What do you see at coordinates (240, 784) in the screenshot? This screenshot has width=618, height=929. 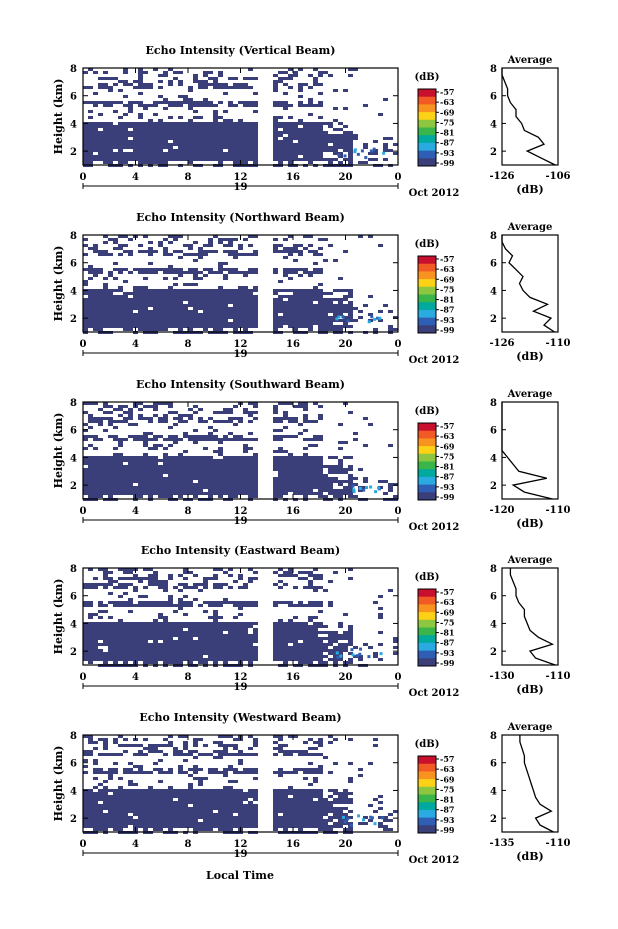 I see `heatmap-cells` at bounding box center [240, 784].